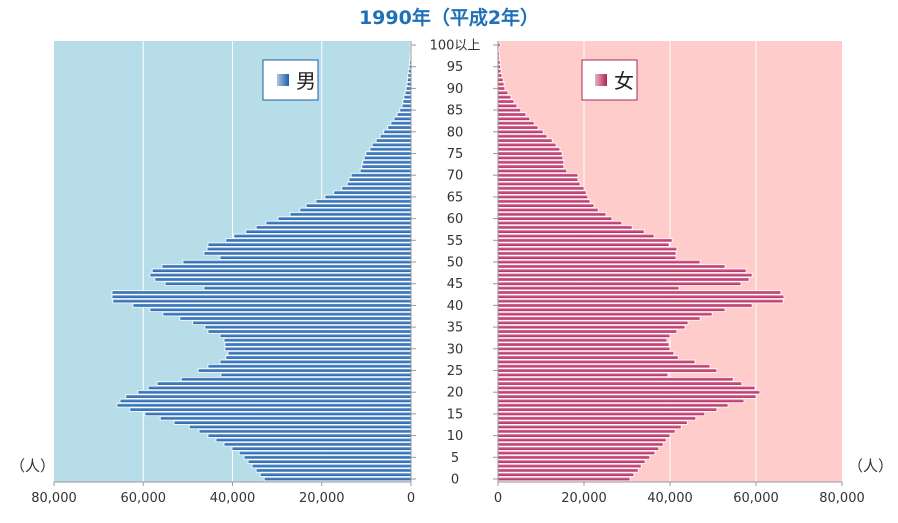 The image size is (898, 523). I want to click on age-tick-label: 80, so click(455, 132).